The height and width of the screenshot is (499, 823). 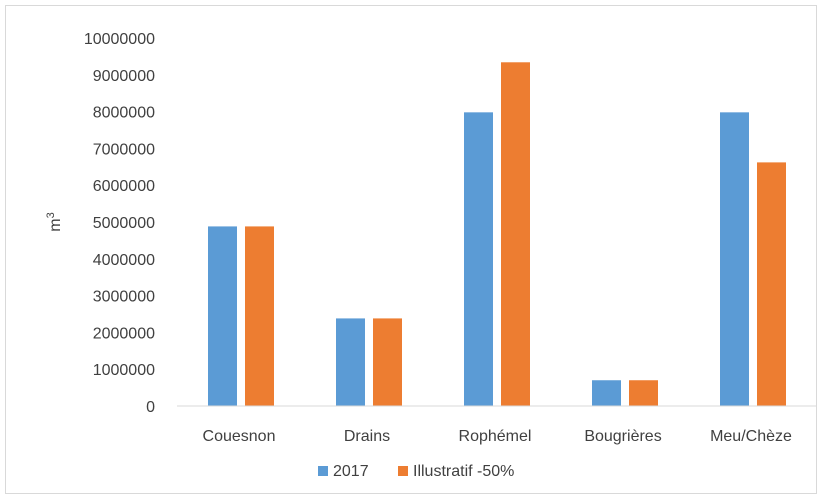 I want to click on y-tick-label: 8000000, so click(x=124, y=113).